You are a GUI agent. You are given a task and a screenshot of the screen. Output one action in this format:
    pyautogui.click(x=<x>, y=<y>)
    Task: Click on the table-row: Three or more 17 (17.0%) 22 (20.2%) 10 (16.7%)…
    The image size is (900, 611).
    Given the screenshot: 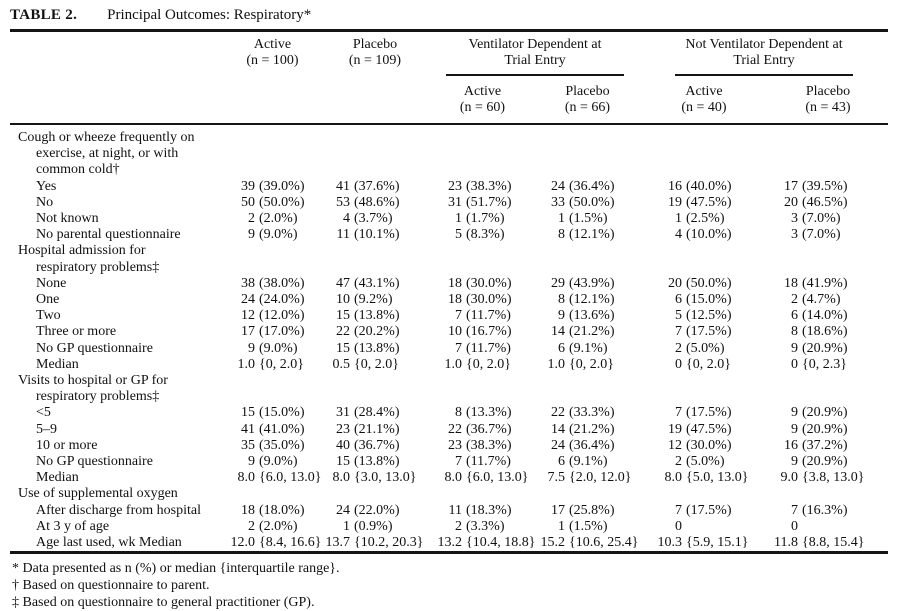 What is the action you would take?
    pyautogui.click(x=449, y=332)
    